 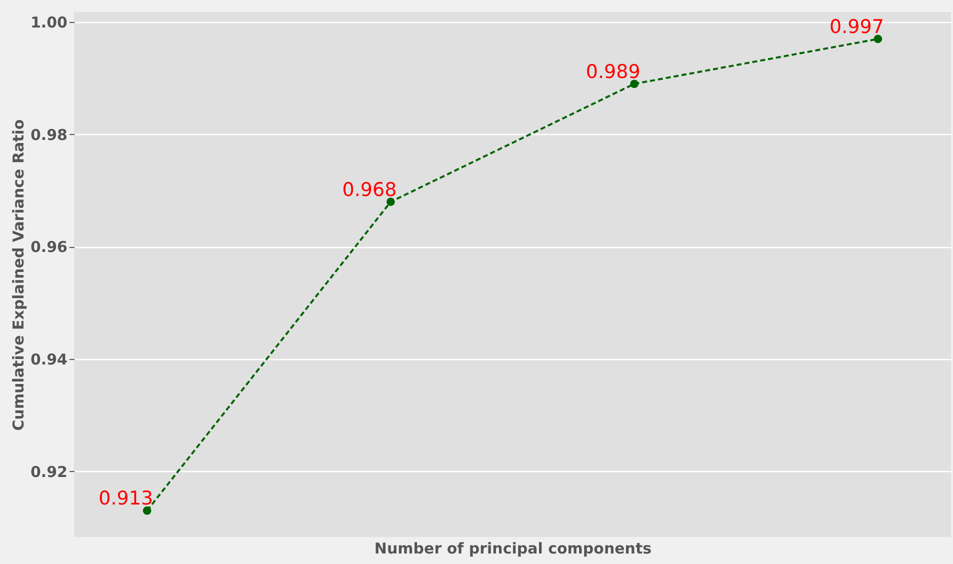 What do you see at coordinates (49, 247) in the screenshot?
I see `y-tick-label: 0.96` at bounding box center [49, 247].